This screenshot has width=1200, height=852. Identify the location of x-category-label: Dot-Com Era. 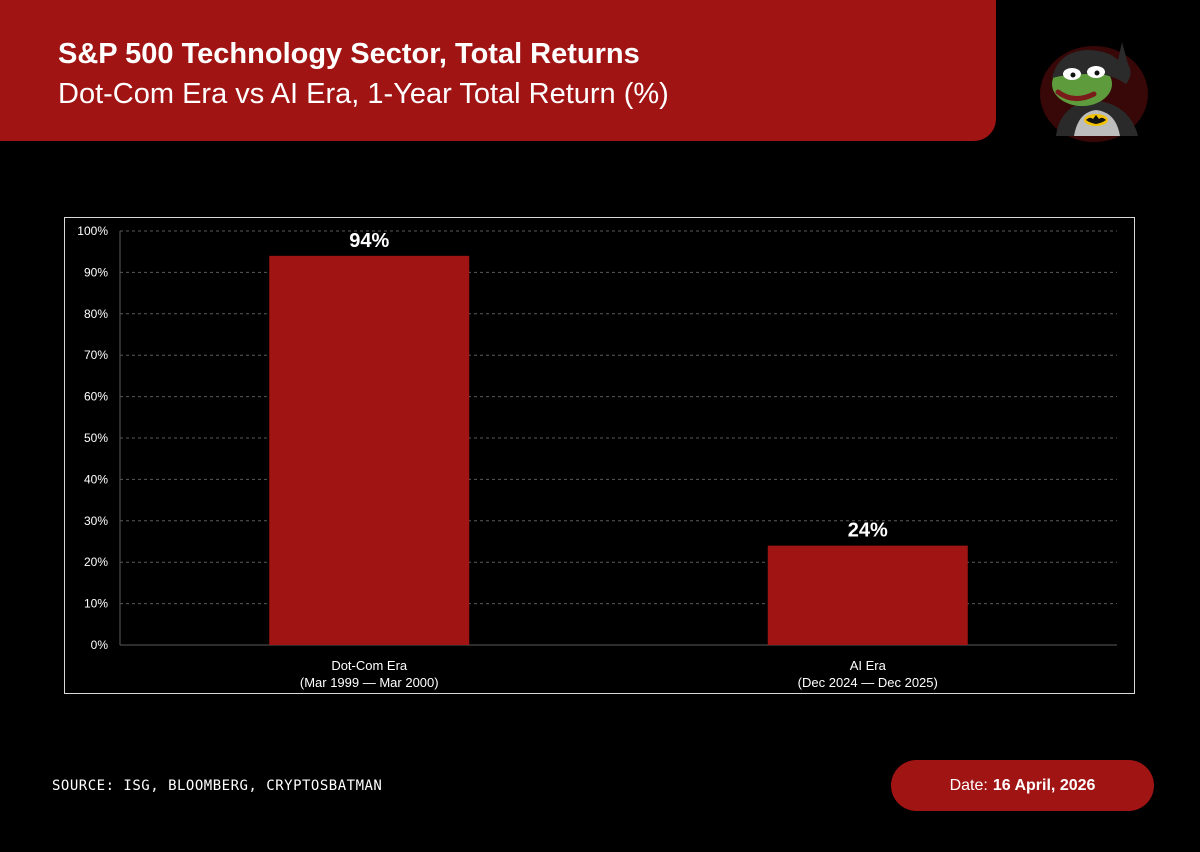
(369, 665).